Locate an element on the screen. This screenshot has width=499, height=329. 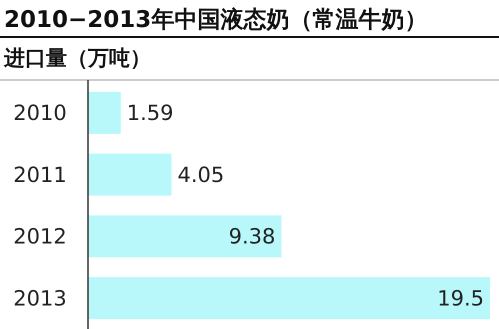
y-tick-label: 2012 is located at coordinates (40, 236).